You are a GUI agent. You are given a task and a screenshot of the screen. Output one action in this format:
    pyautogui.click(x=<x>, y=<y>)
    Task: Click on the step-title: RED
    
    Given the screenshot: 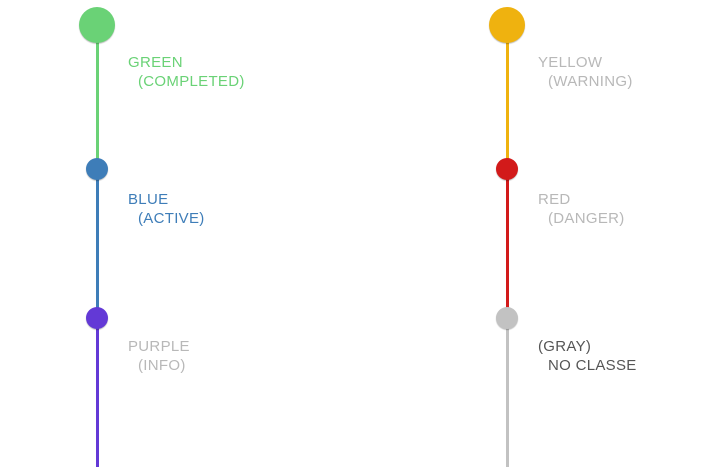 What is the action you would take?
    pyautogui.click(x=554, y=199)
    